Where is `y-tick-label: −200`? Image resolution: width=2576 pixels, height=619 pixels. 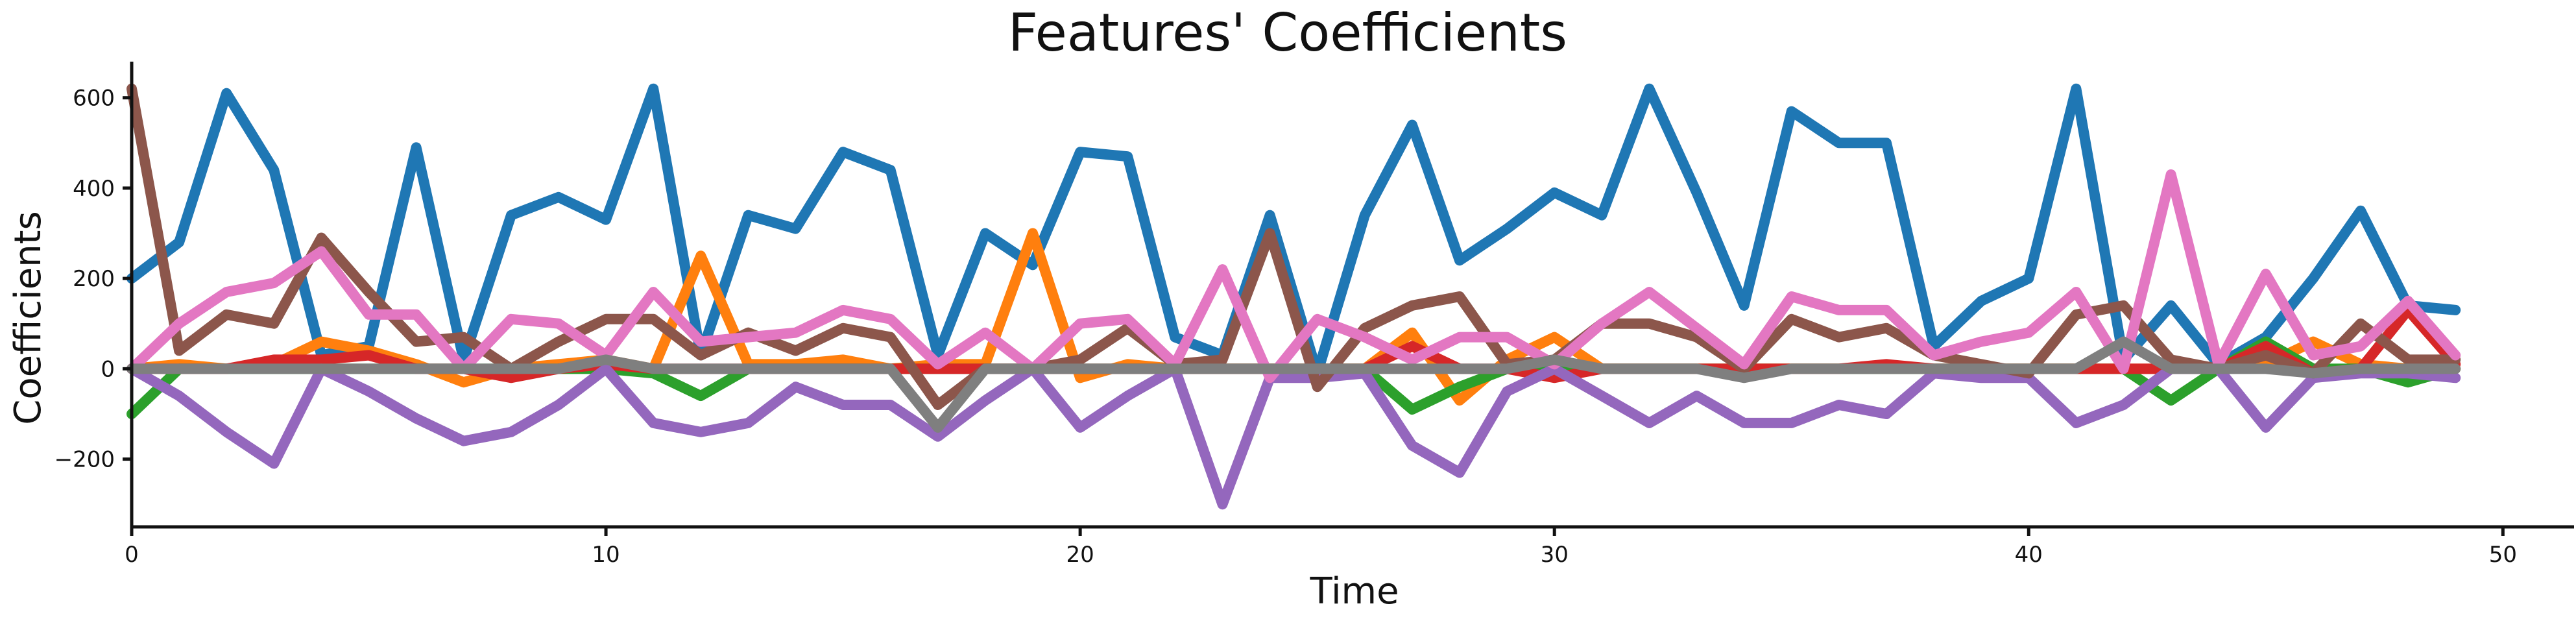 y-tick-label: −200 is located at coordinates (84, 460).